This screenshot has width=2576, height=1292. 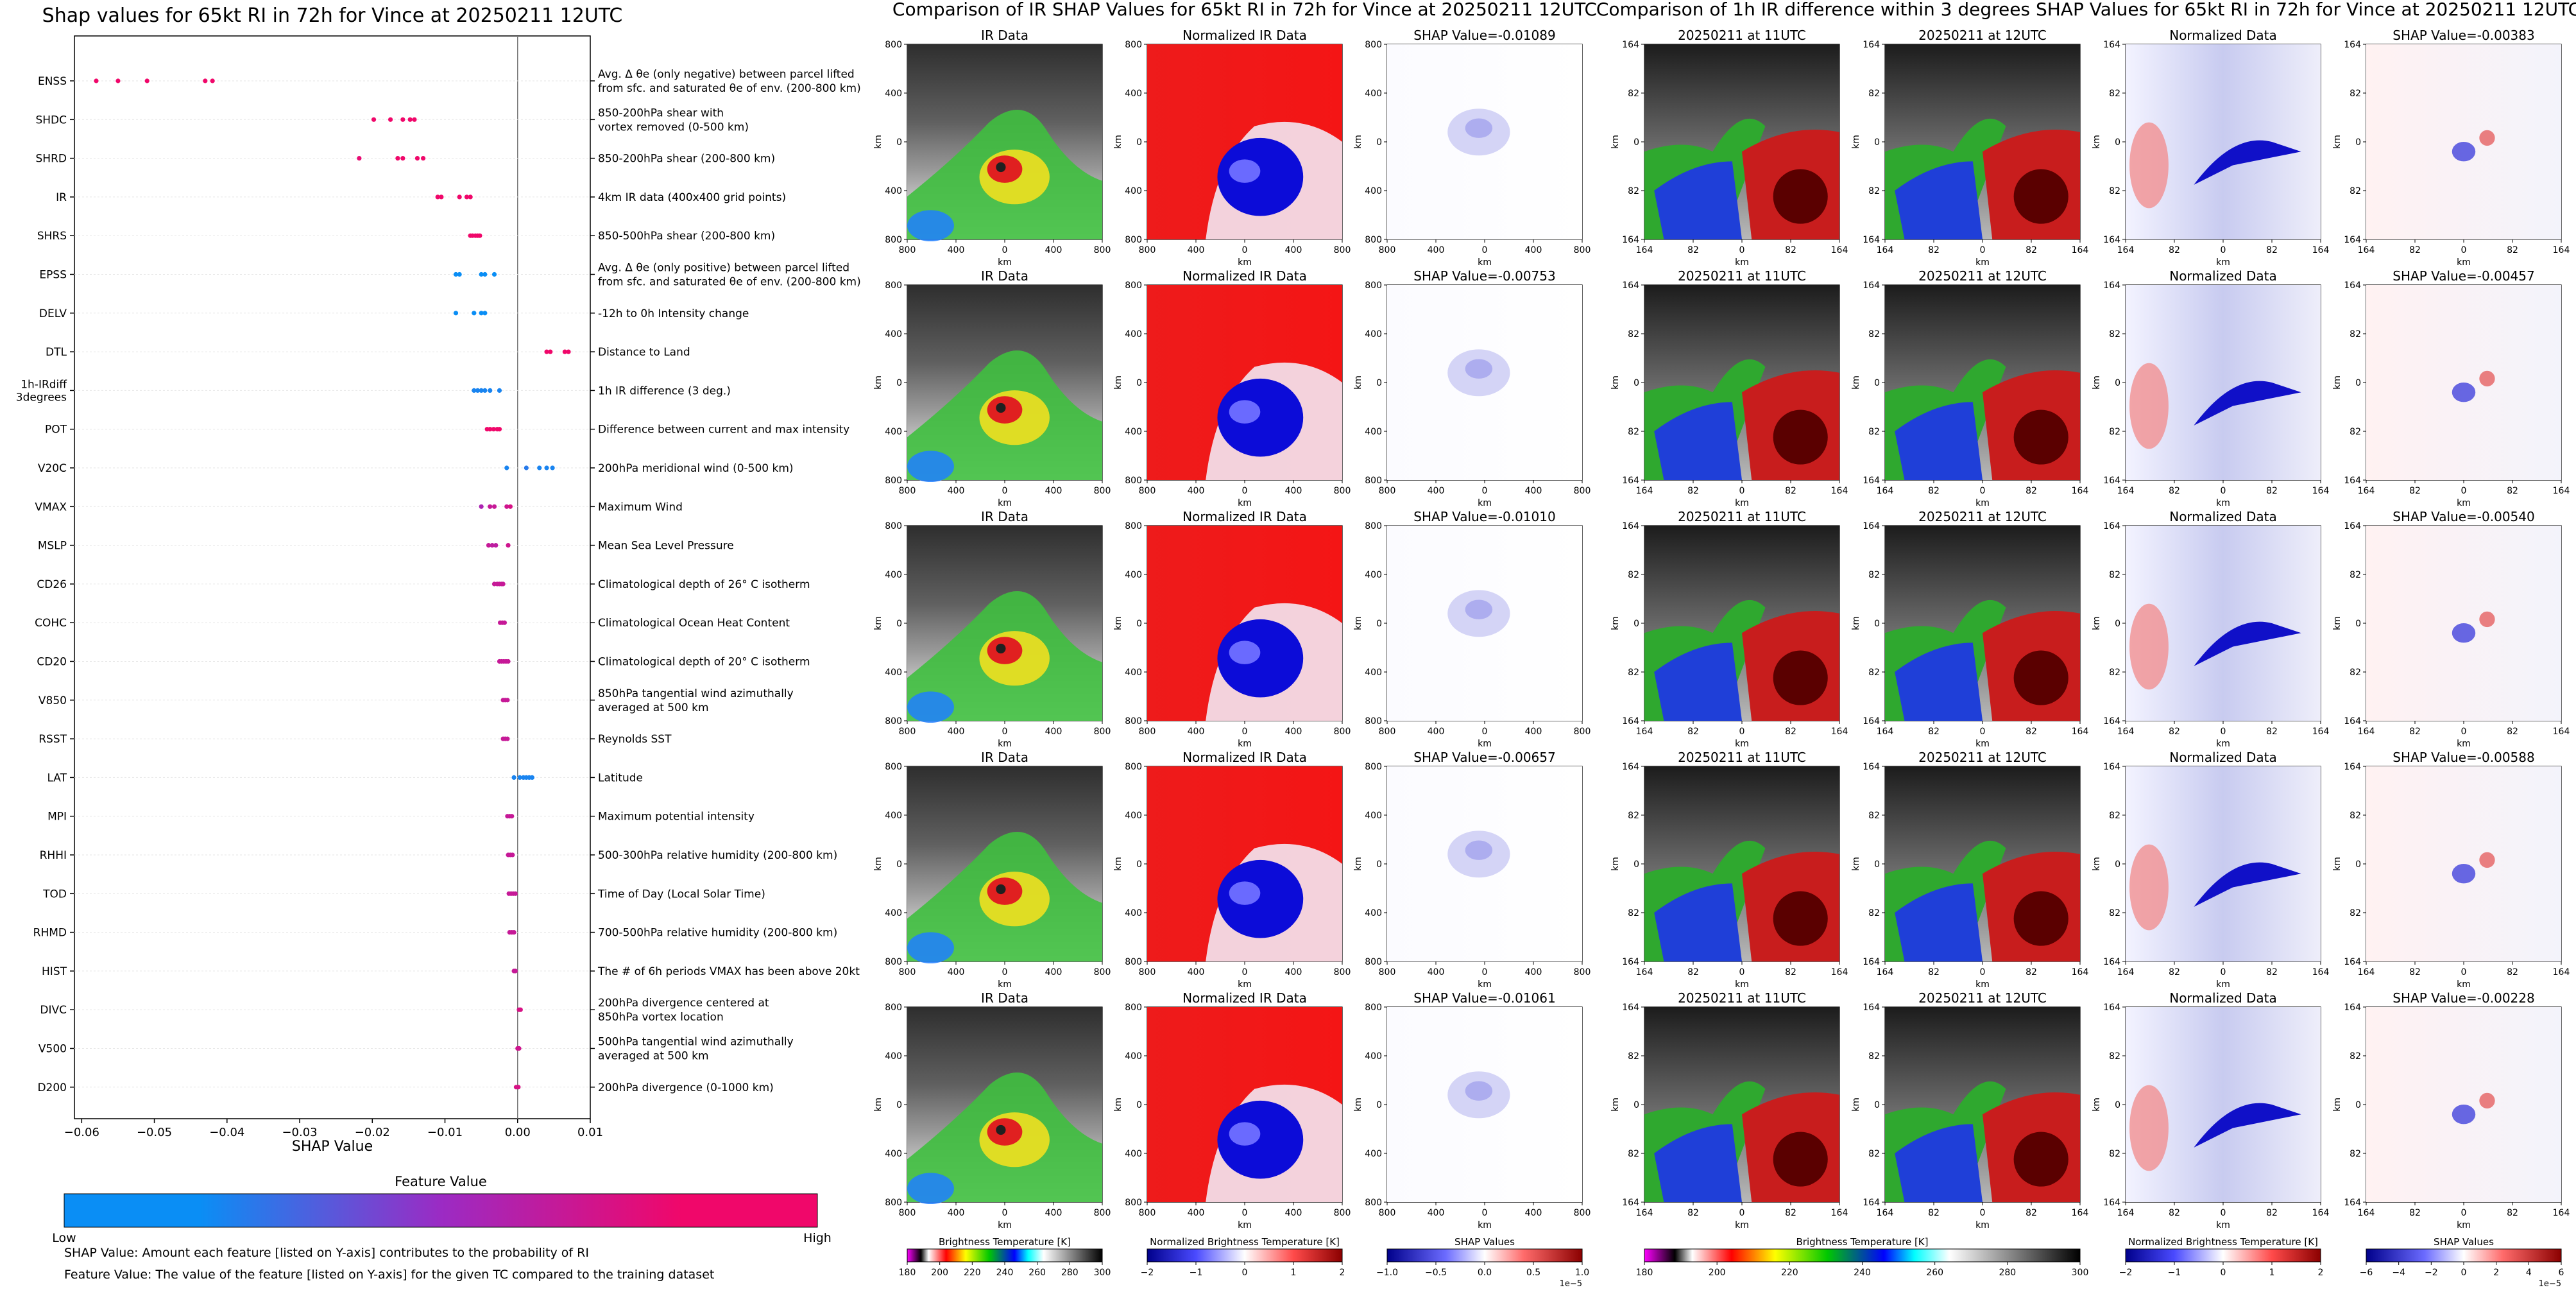 What do you see at coordinates (52, 584) in the screenshot?
I see `feature-name-label: CD26` at bounding box center [52, 584].